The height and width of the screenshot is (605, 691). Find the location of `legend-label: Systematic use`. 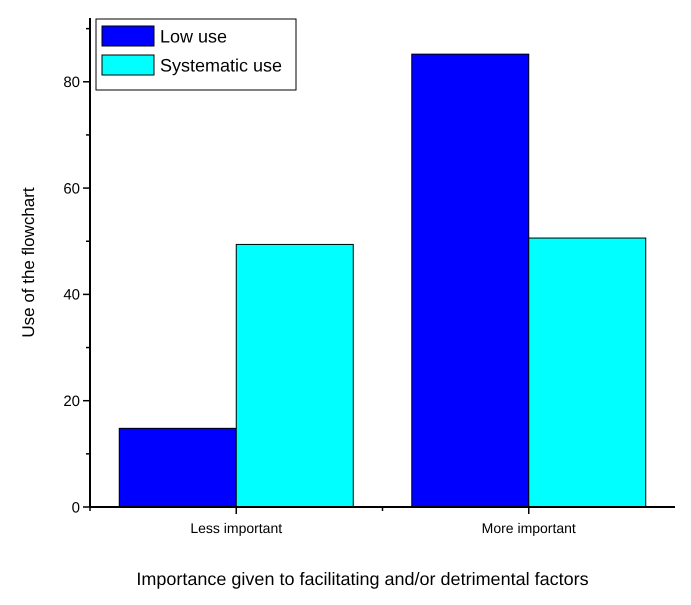

legend-label: Systematic use is located at coordinates (221, 65).